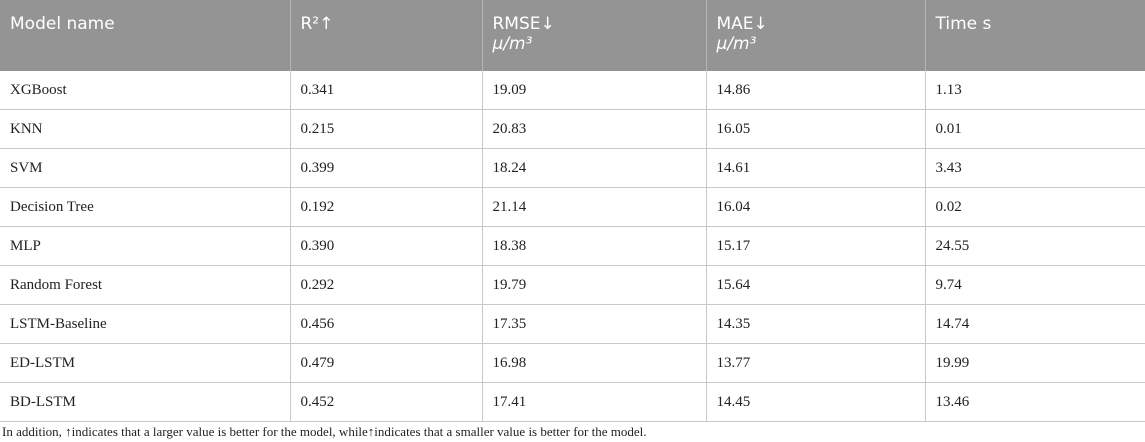  What do you see at coordinates (145, 168) in the screenshot?
I see `table-cell: SVM` at bounding box center [145, 168].